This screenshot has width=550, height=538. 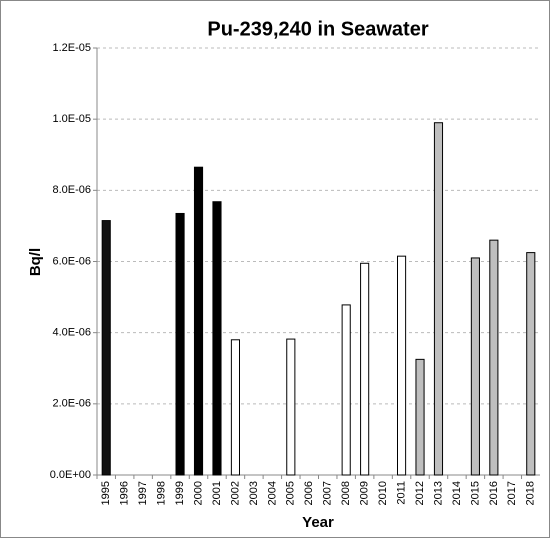 I want to click on x-tick-label: 1995, so click(x=106, y=493).